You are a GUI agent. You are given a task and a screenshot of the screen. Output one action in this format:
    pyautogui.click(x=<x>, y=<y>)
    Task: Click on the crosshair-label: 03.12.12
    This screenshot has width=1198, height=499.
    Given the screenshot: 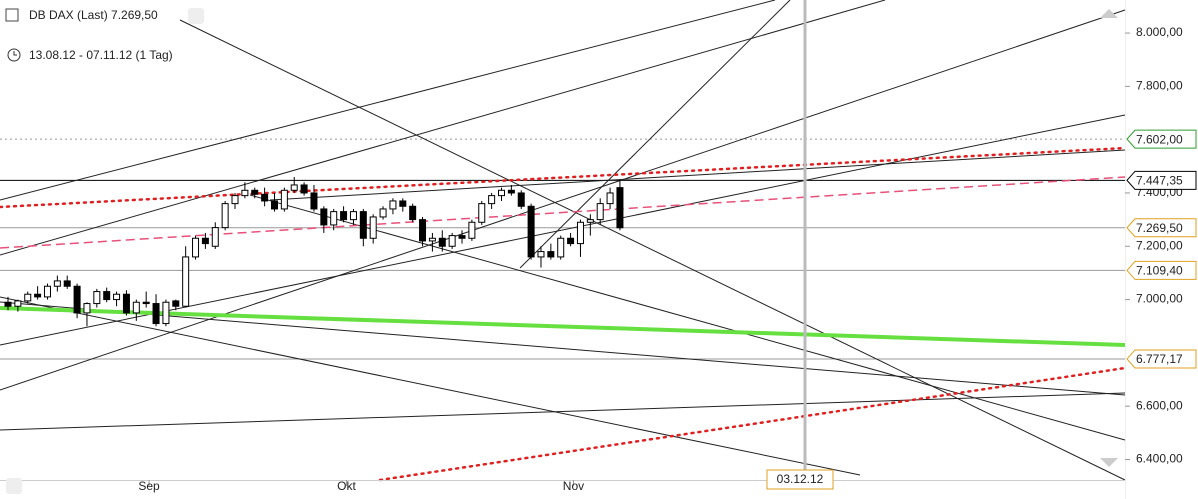 What is the action you would take?
    pyautogui.click(x=800, y=479)
    